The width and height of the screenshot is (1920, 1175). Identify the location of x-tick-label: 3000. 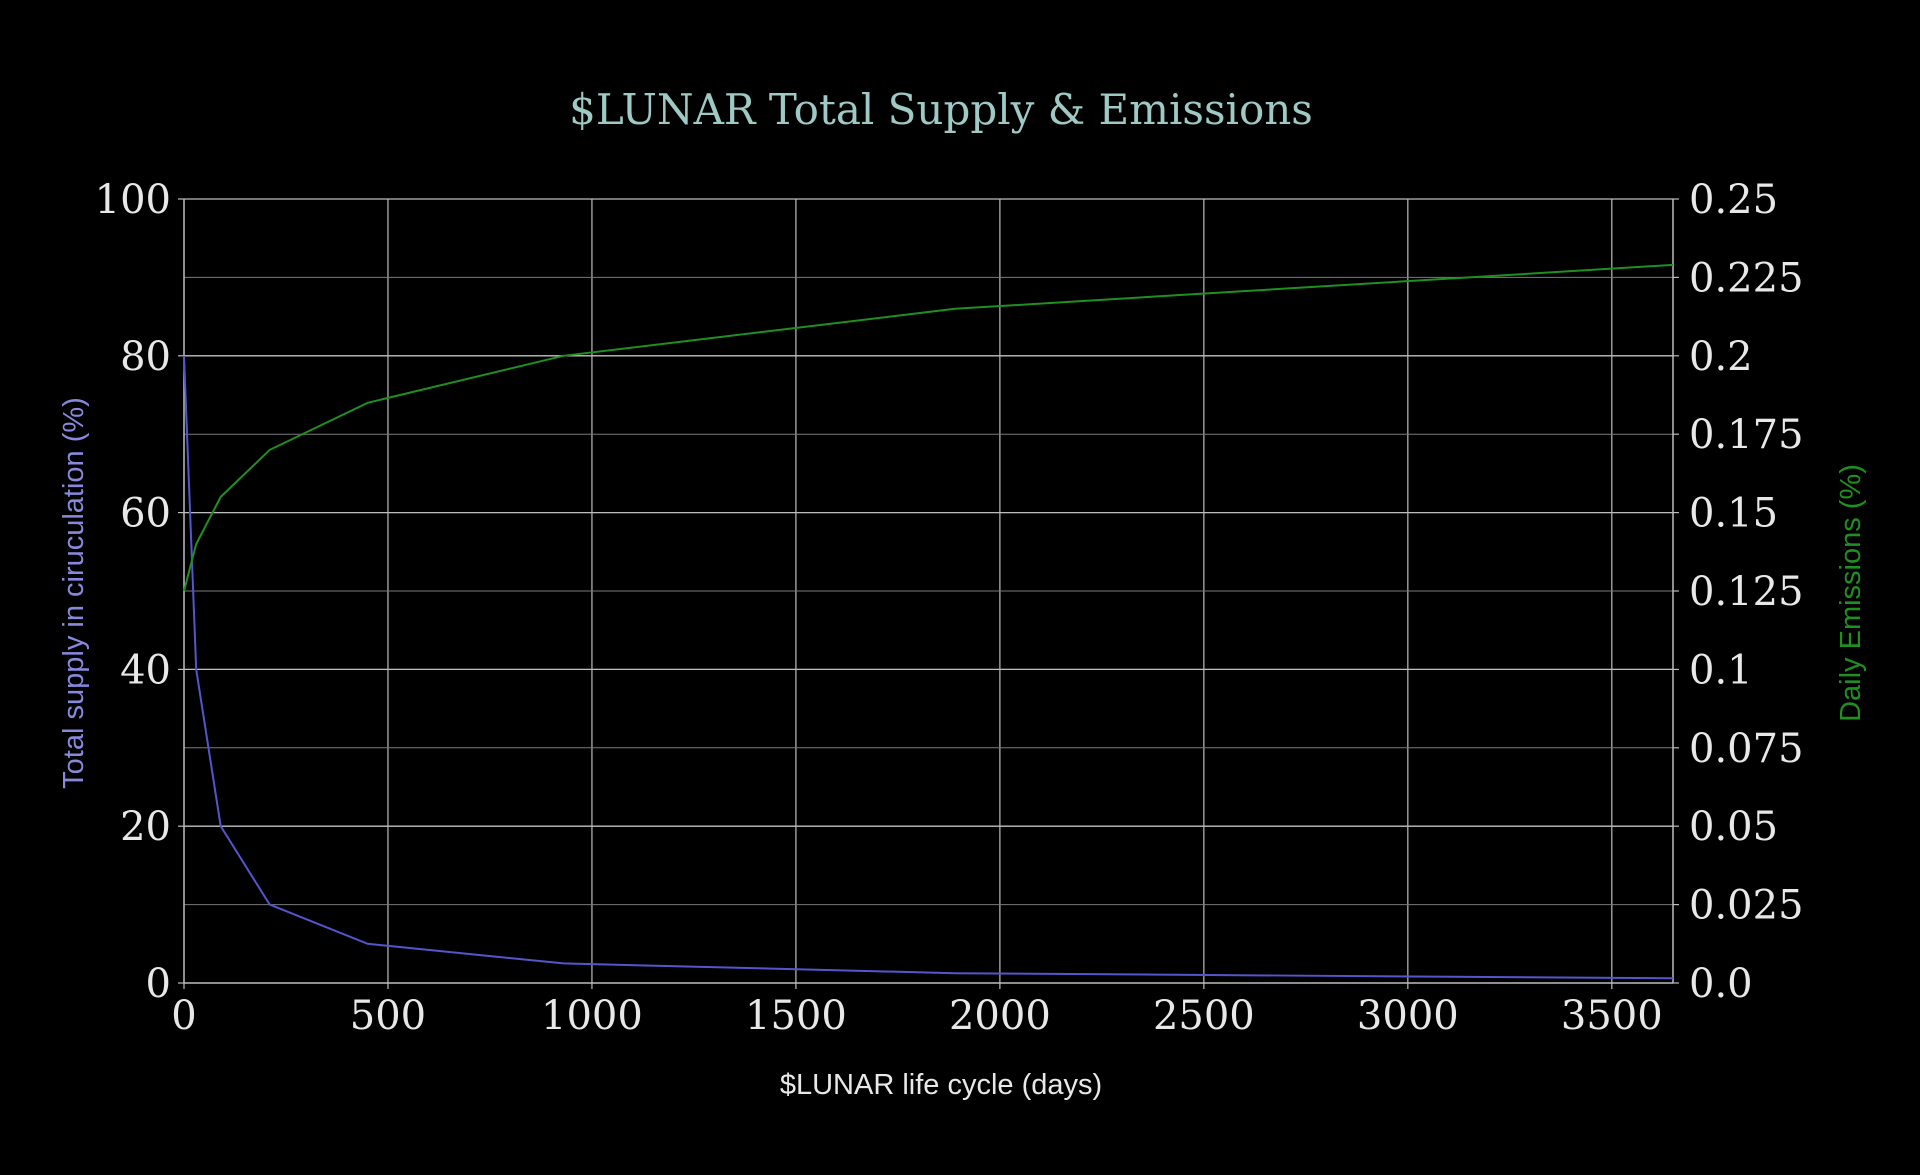
(1408, 1016).